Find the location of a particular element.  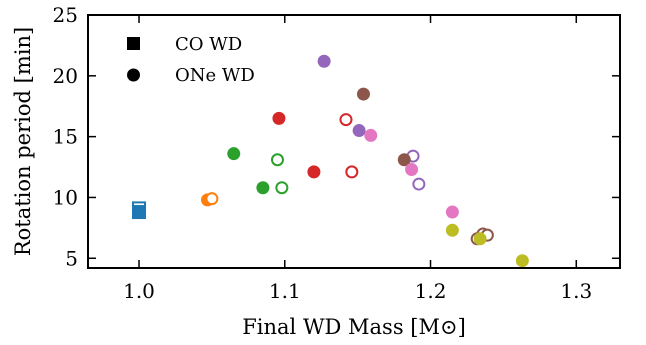

x-tick-label: 1.3 is located at coordinates (576, 291).